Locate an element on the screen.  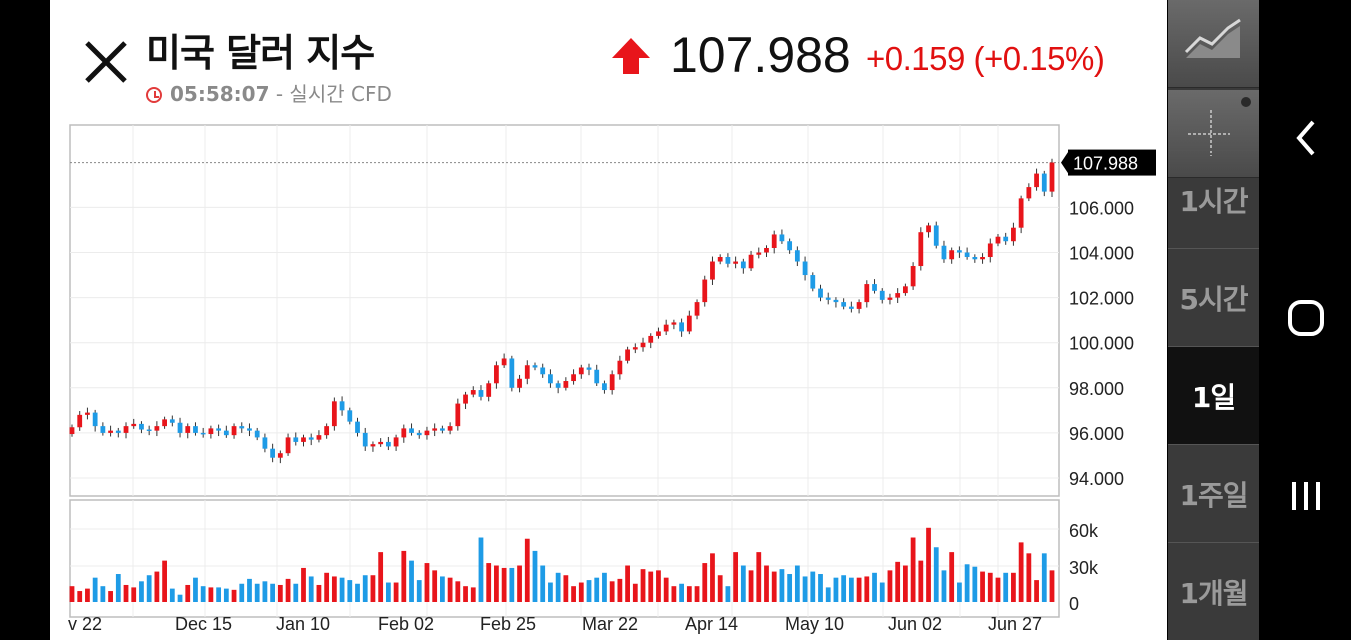
price-tick-label: 104.000 is located at coordinates (1101, 254).